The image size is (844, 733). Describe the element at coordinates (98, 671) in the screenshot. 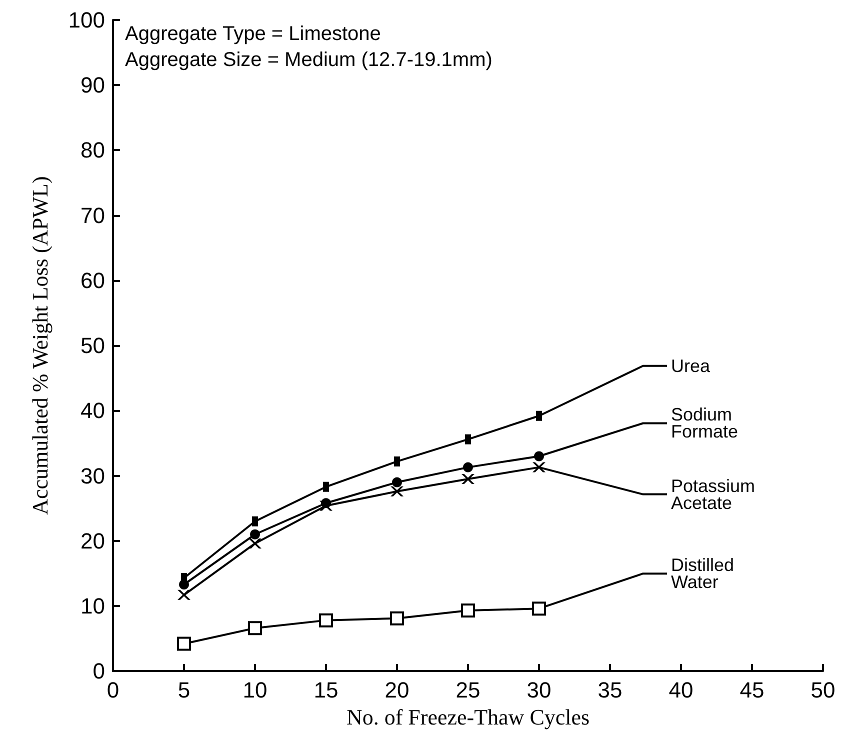

I see `y-tick-label: 0` at that location.